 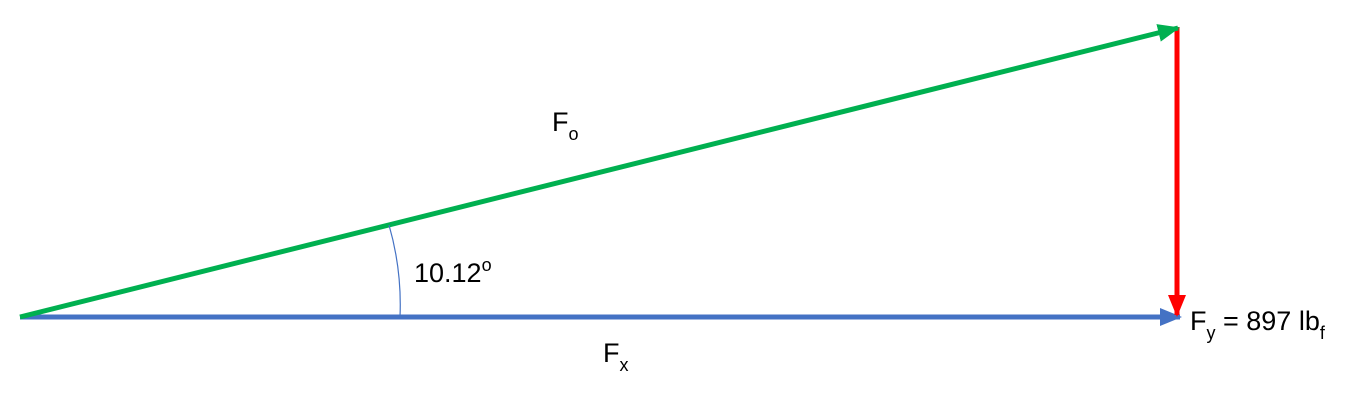 I want to click on vertical-label: Fy = 897 lbf, so click(x=1258, y=324).